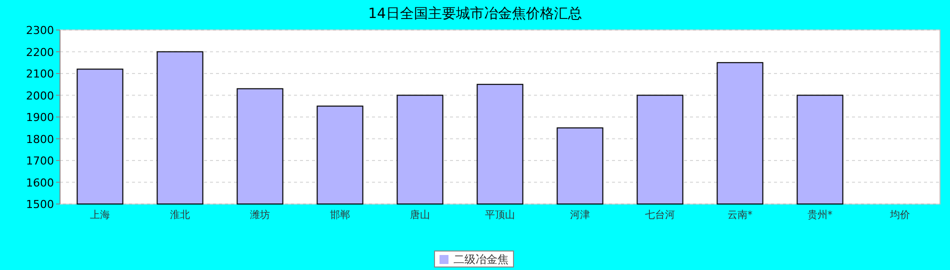  Describe the element at coordinates (180, 215) in the screenshot. I see `x-tick-label: 淮北` at that location.